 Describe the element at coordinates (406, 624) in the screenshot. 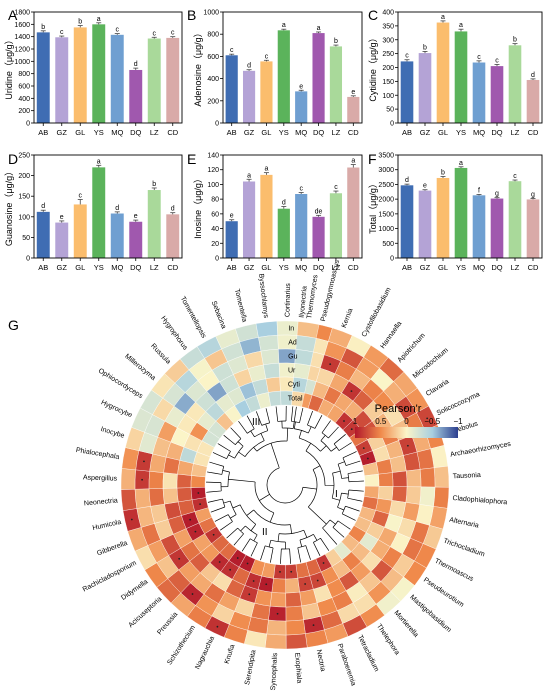

I see `genus-label: Mortierella` at that location.